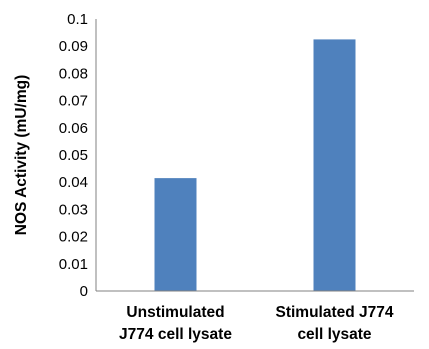 This screenshot has height=349, width=429. Describe the element at coordinates (73, 264) in the screenshot. I see `y-tick-label: 0.01` at that location.